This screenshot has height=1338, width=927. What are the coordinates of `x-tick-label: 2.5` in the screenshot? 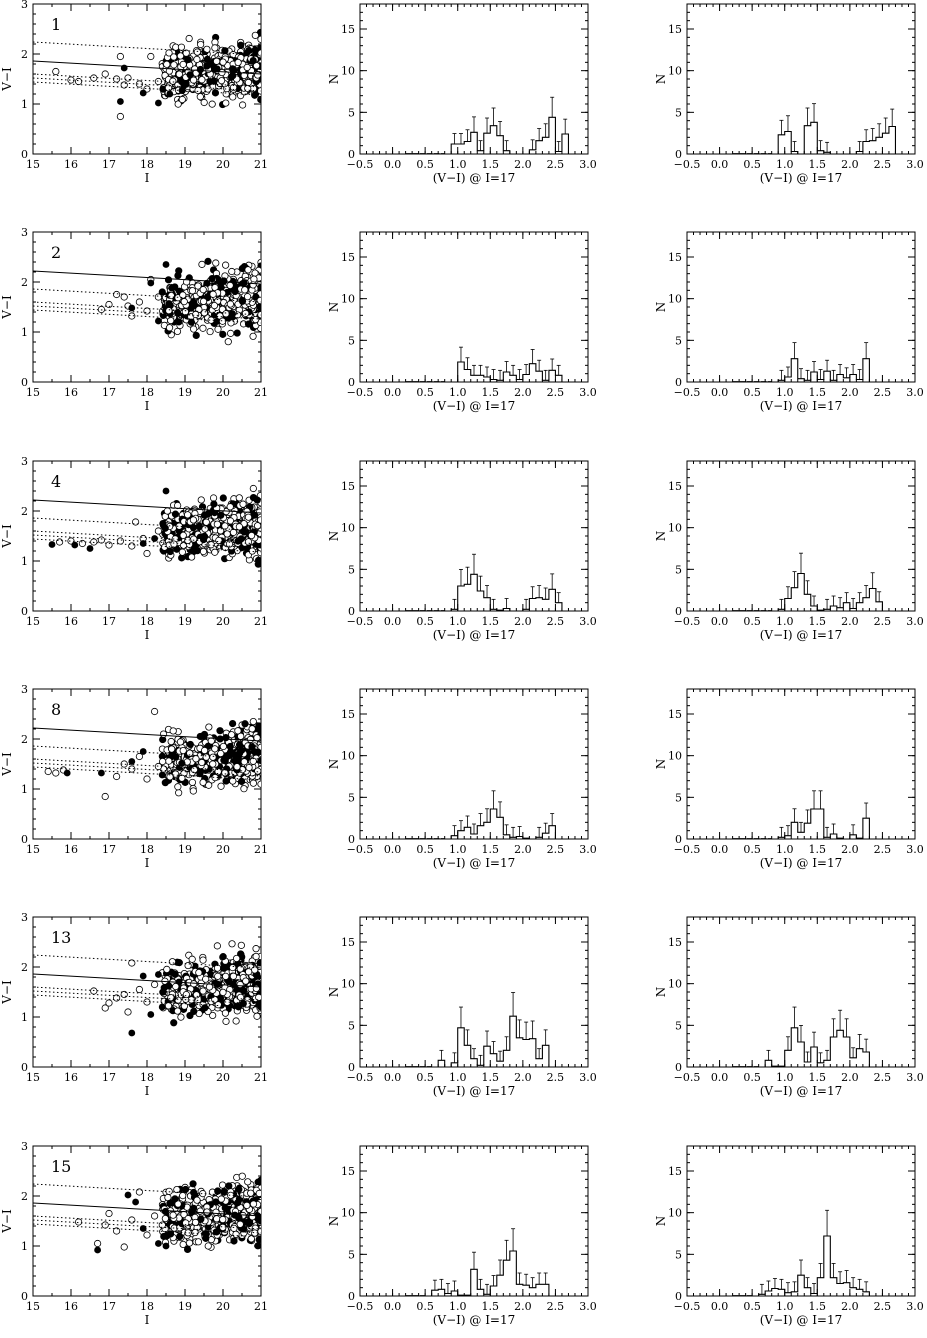 It's located at (883, 392).